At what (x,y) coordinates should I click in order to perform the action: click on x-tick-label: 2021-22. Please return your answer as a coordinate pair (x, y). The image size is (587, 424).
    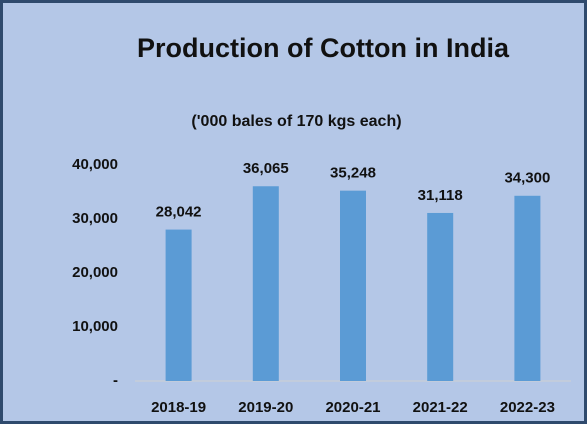
    Looking at the image, I should click on (440, 407).